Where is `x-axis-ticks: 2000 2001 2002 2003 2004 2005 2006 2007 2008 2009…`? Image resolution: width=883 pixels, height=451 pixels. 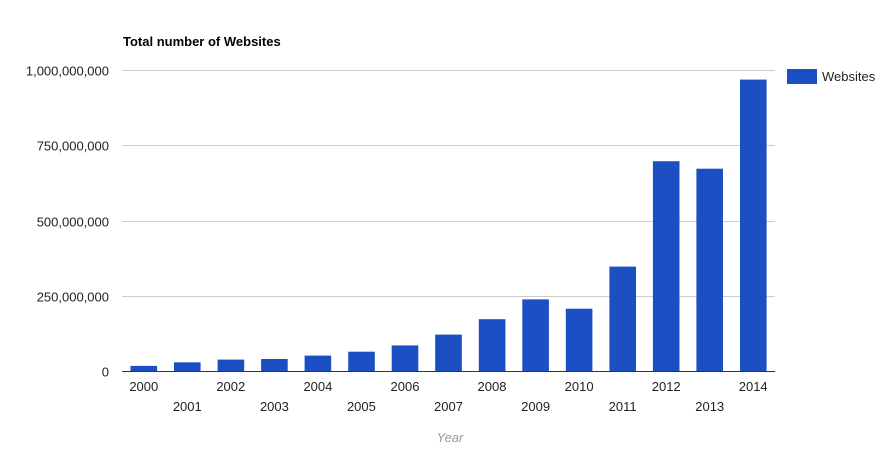 x-axis-ticks: 2000 2001 2002 2003 2004 2005 2006 2007 2008 2009… is located at coordinates (448, 396).